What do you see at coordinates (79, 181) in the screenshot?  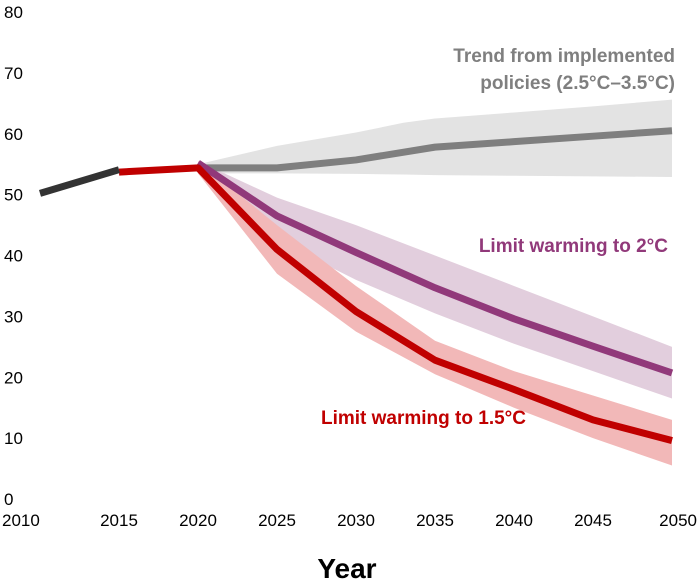 I see `line-historical` at bounding box center [79, 181].